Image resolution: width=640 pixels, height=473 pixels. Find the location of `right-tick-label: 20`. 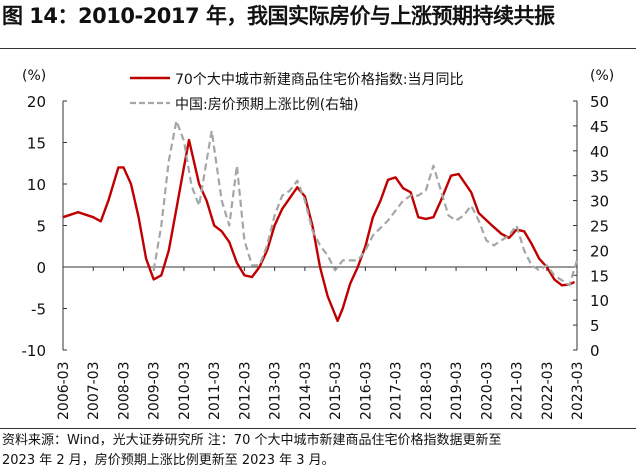

right-tick-label: 20 is located at coordinates (599, 251).